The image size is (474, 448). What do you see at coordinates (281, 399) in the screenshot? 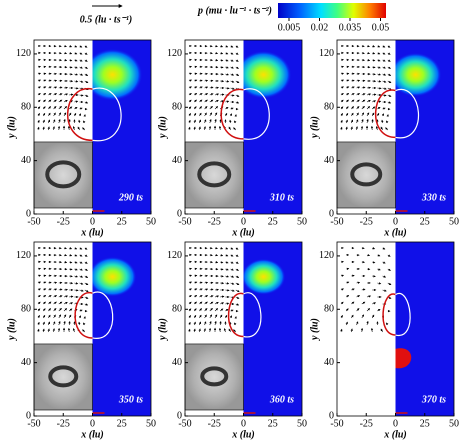
I see `time-label: 360 ts` at bounding box center [281, 399].